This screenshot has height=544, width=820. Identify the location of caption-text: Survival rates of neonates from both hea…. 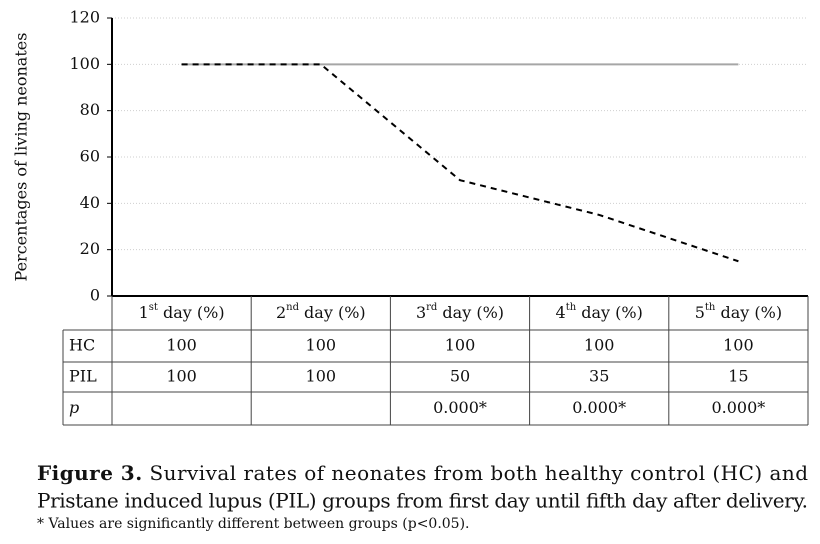
(478, 473).